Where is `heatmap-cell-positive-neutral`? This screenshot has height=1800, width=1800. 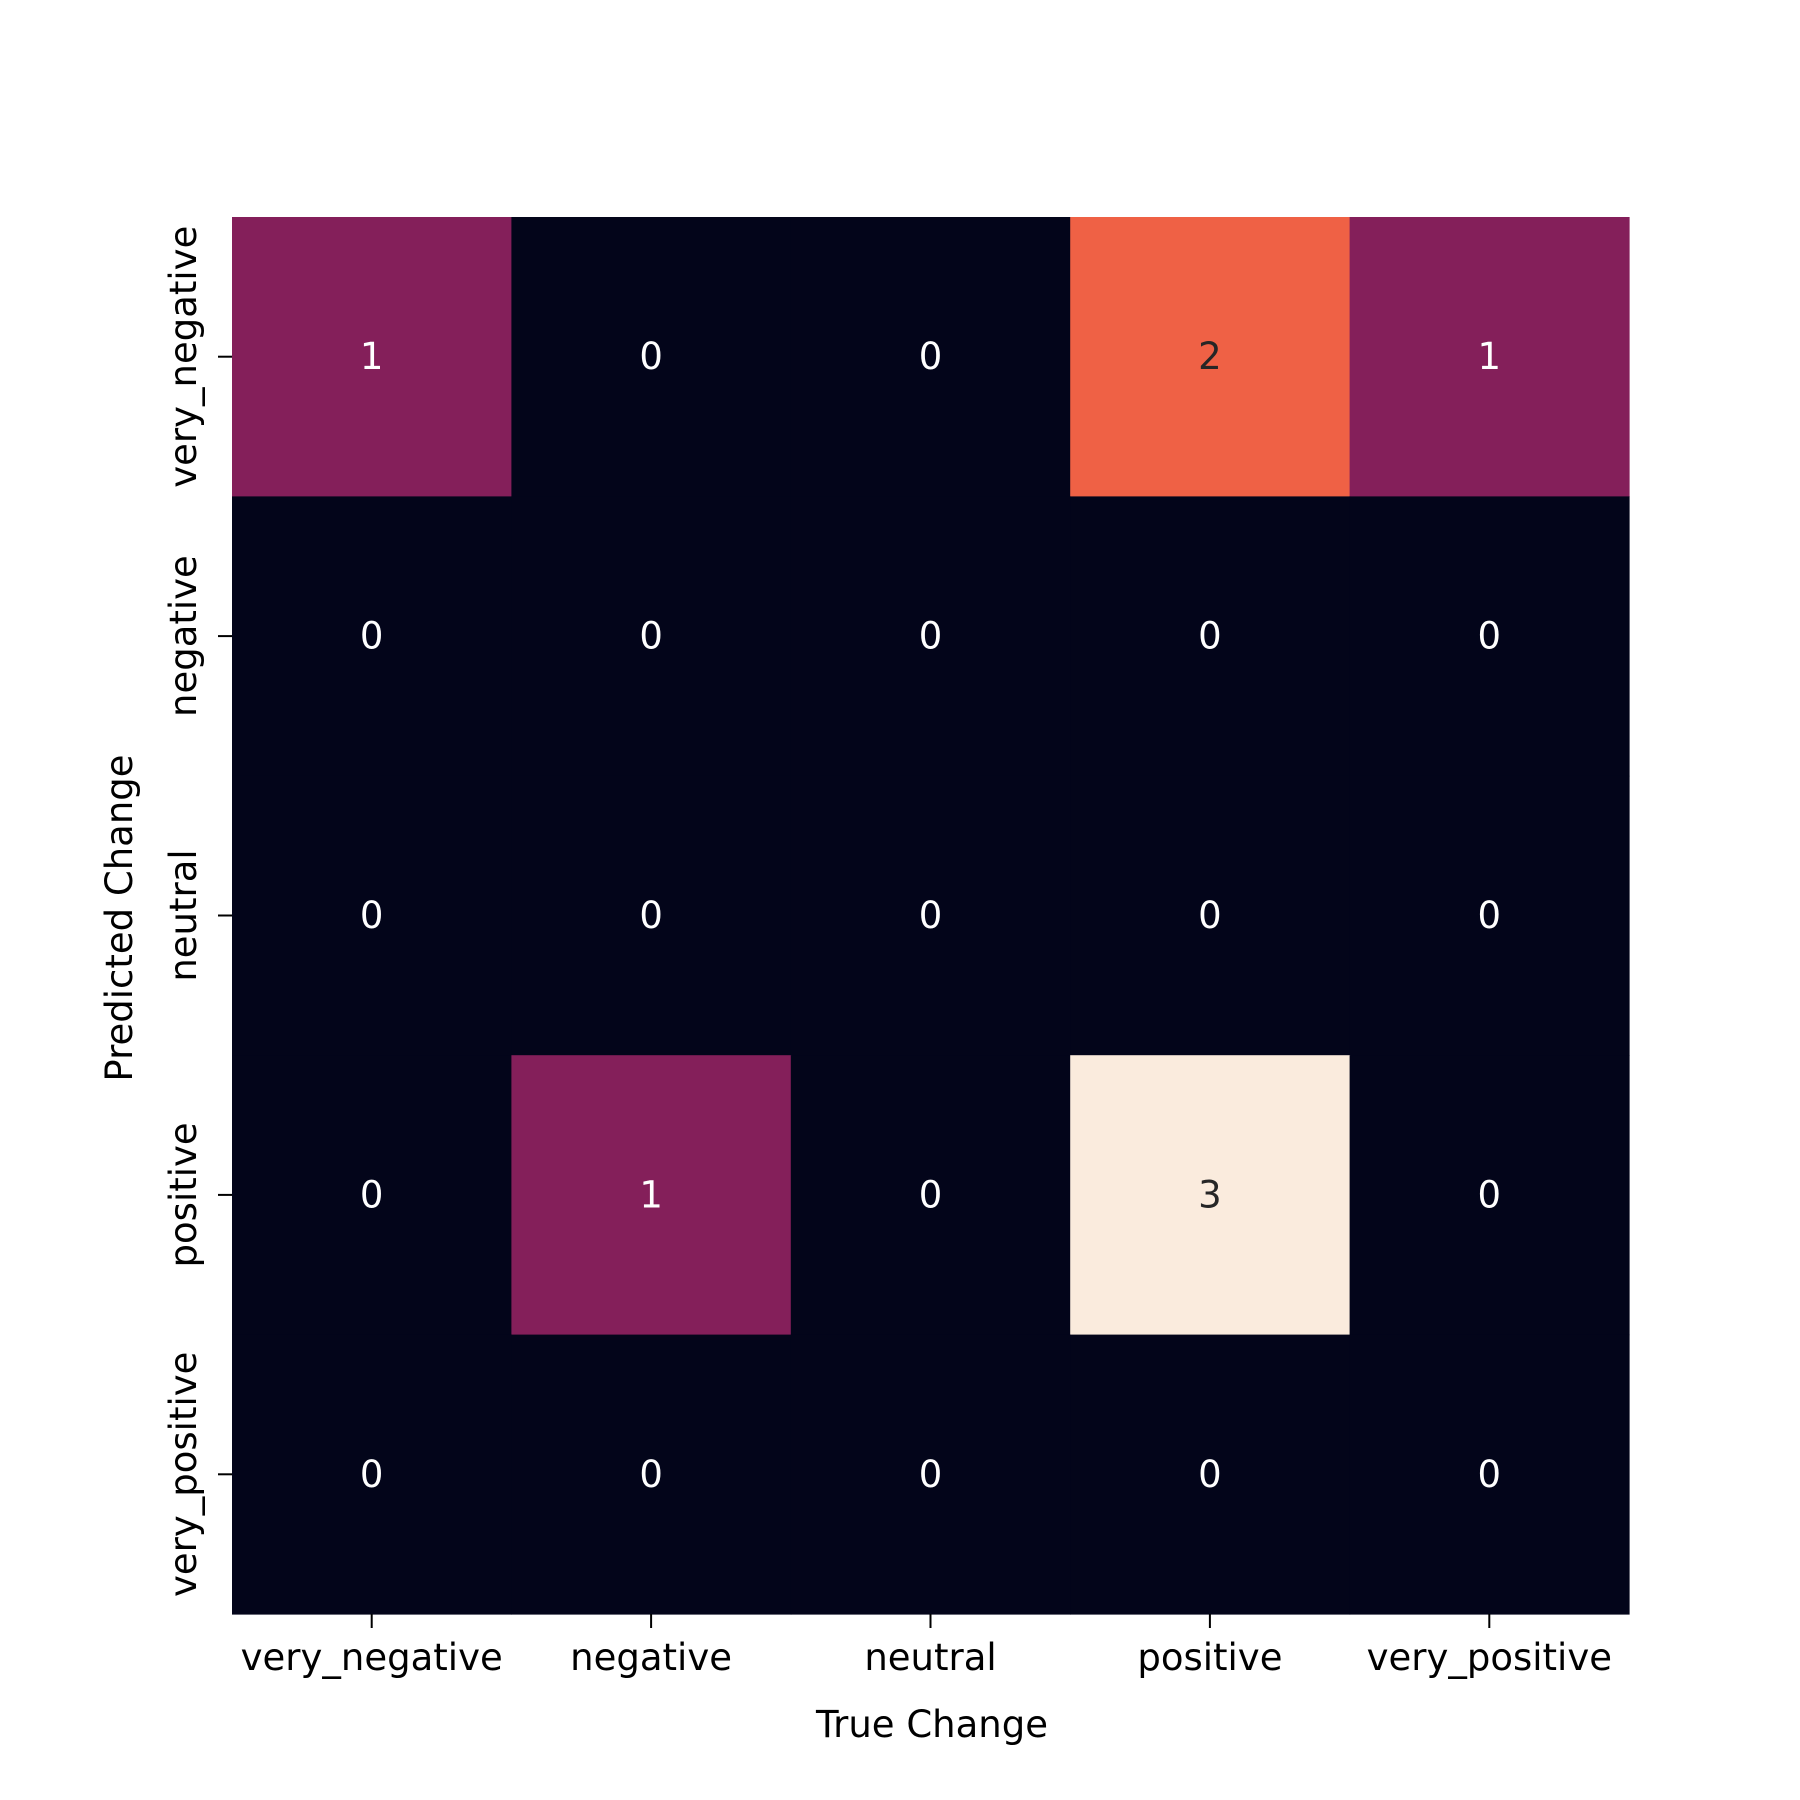
heatmap-cell-positive-neutral is located at coordinates (930, 1195).